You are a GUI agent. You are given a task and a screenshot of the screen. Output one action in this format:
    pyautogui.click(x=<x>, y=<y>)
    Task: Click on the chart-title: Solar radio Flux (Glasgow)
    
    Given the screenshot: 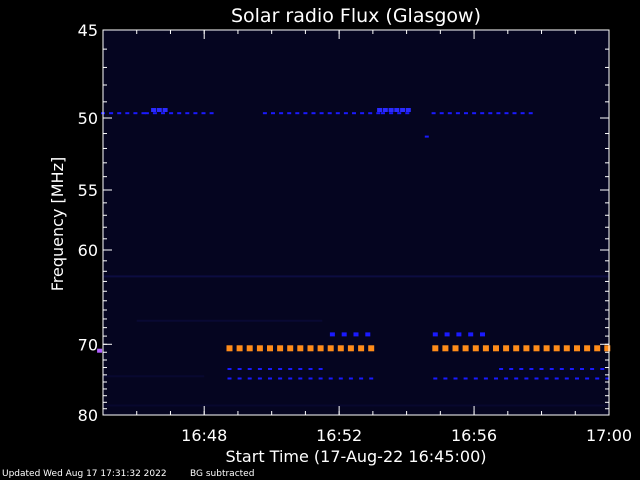 What is the action you would take?
    pyautogui.click(x=356, y=16)
    